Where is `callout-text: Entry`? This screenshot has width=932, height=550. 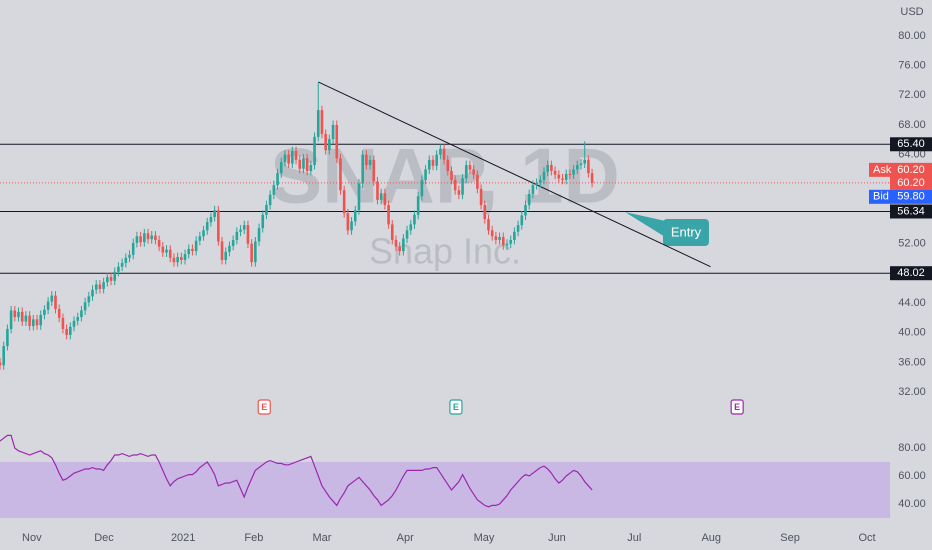
callout-text: Entry is located at coordinates (686, 231).